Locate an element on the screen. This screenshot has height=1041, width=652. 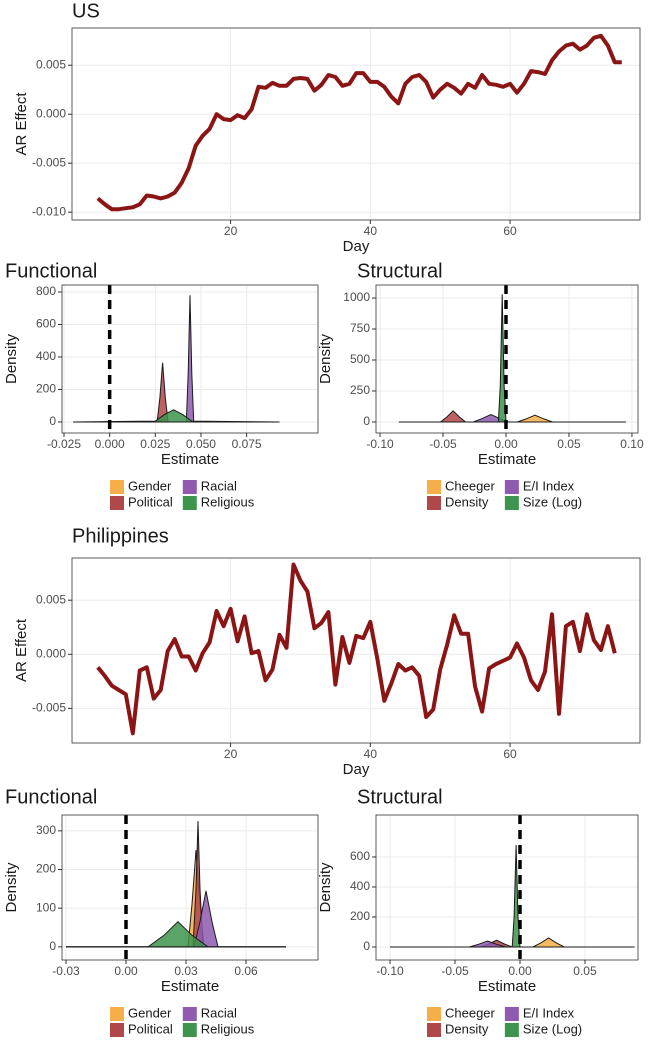
x-tick-label: 0.025 is located at coordinates (155, 444).